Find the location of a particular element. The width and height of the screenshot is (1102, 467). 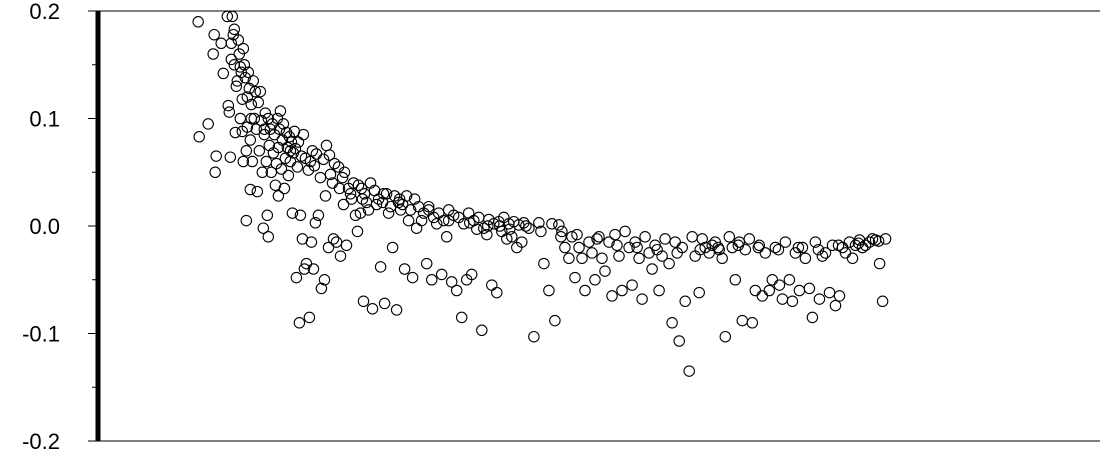

y-tick-label: 0.0 is located at coordinates (44, 226).